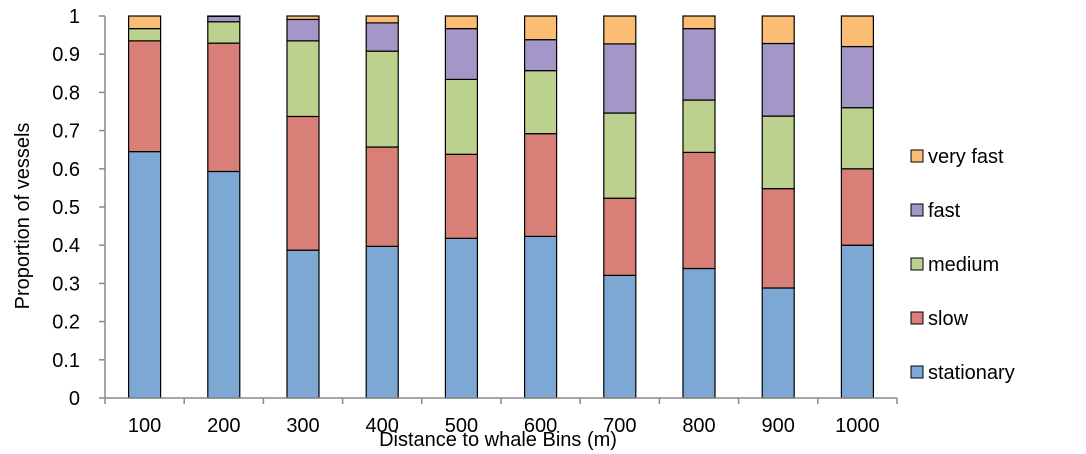 This screenshot has width=1086, height=454. I want to click on x-tick-label: 300, so click(302, 426).